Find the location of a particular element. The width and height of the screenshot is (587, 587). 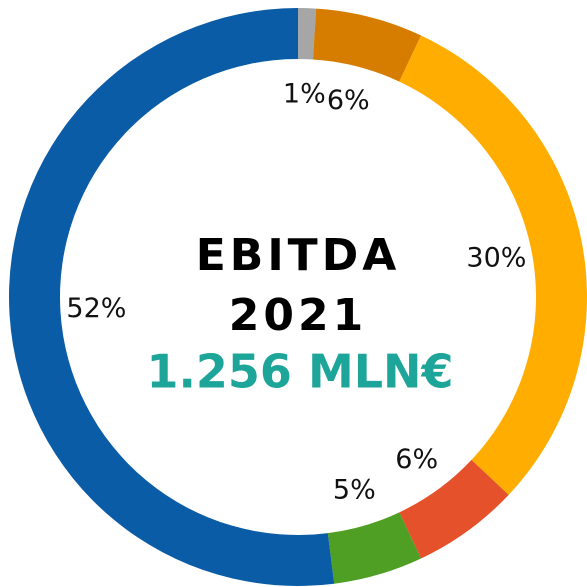

value-label: 52% is located at coordinates (96, 308).